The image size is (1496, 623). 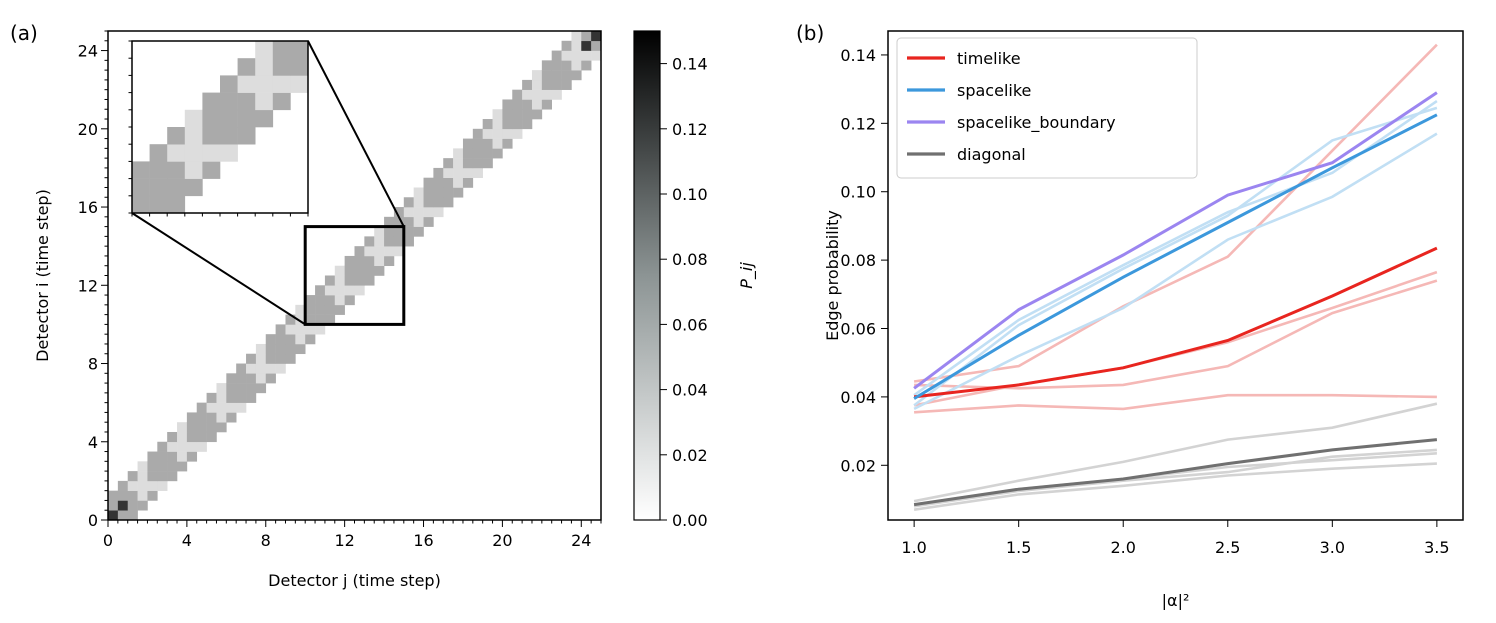 What do you see at coordinates (88, 51) in the screenshot?
I see `y-tick-label: 24` at bounding box center [88, 51].